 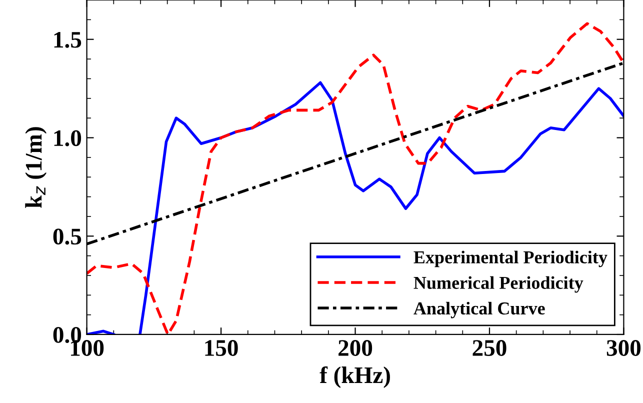 What do you see at coordinates (355, 348) in the screenshot?
I see `x-tick-label: 200` at bounding box center [355, 348].